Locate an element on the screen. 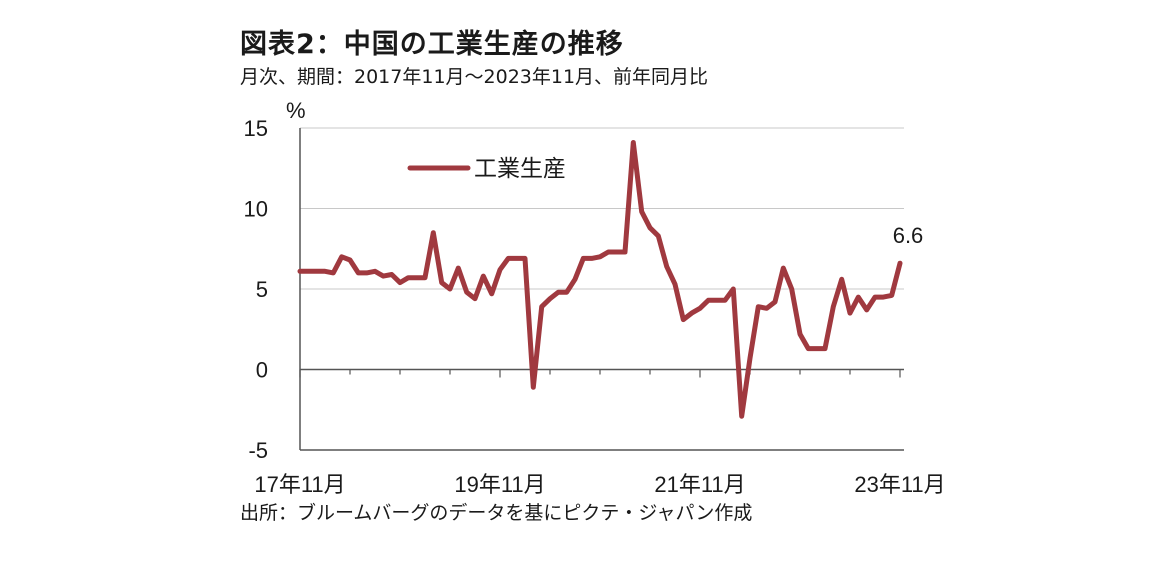  y-tick-label: 10 is located at coordinates (256, 209).